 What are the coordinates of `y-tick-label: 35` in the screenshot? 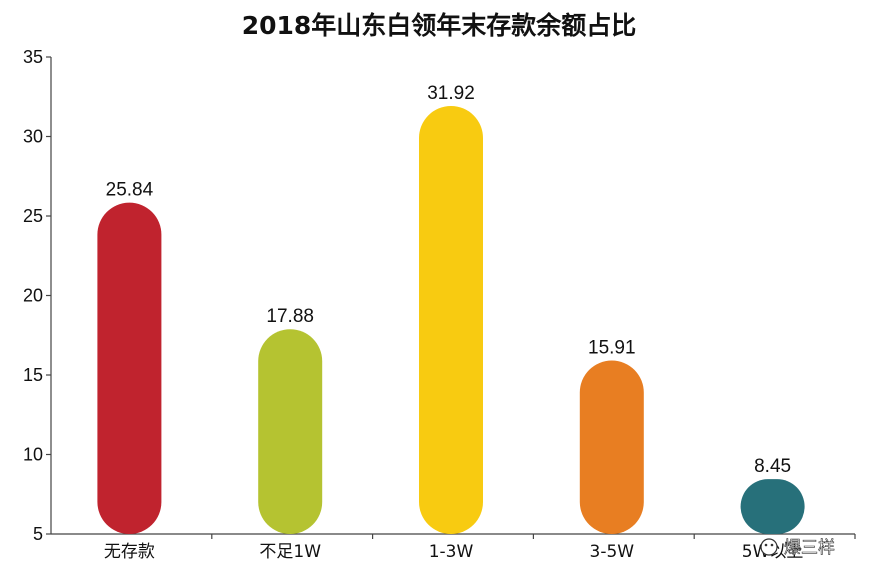 It's located at (33, 57).